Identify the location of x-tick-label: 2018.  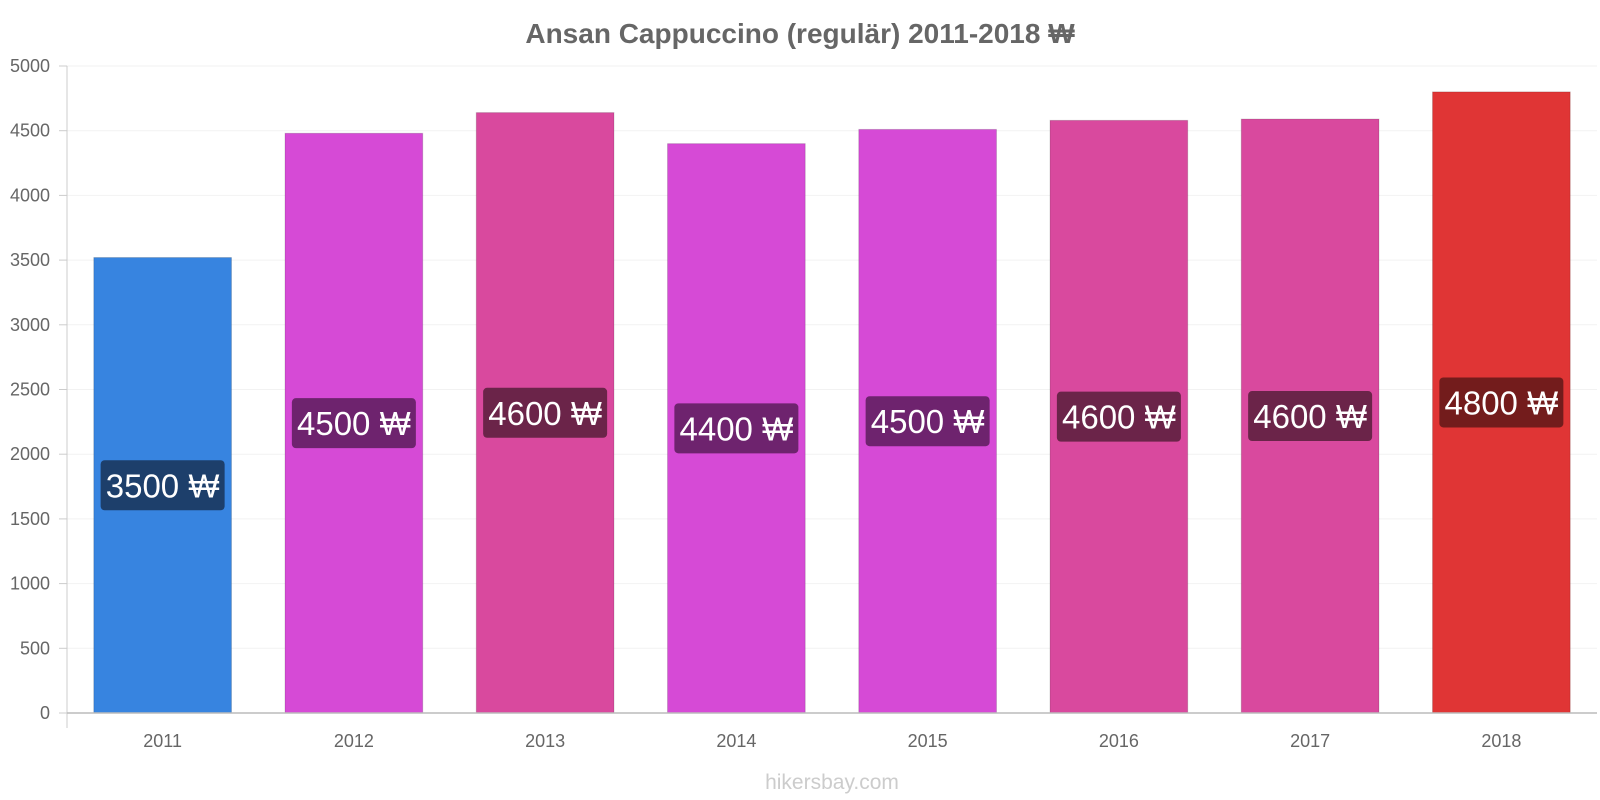
(1501, 741).